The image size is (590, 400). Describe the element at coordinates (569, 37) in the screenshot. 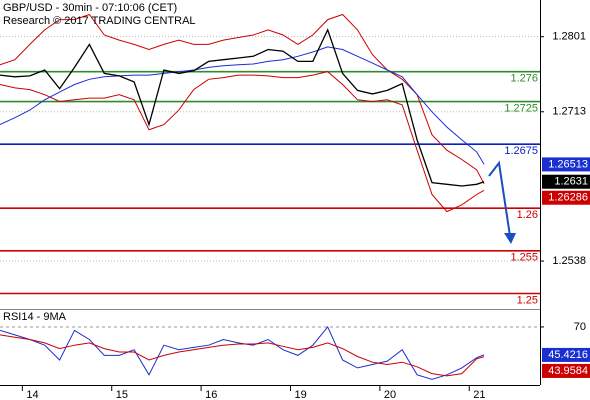

I see `y-tick-label: 1.2801` at that location.